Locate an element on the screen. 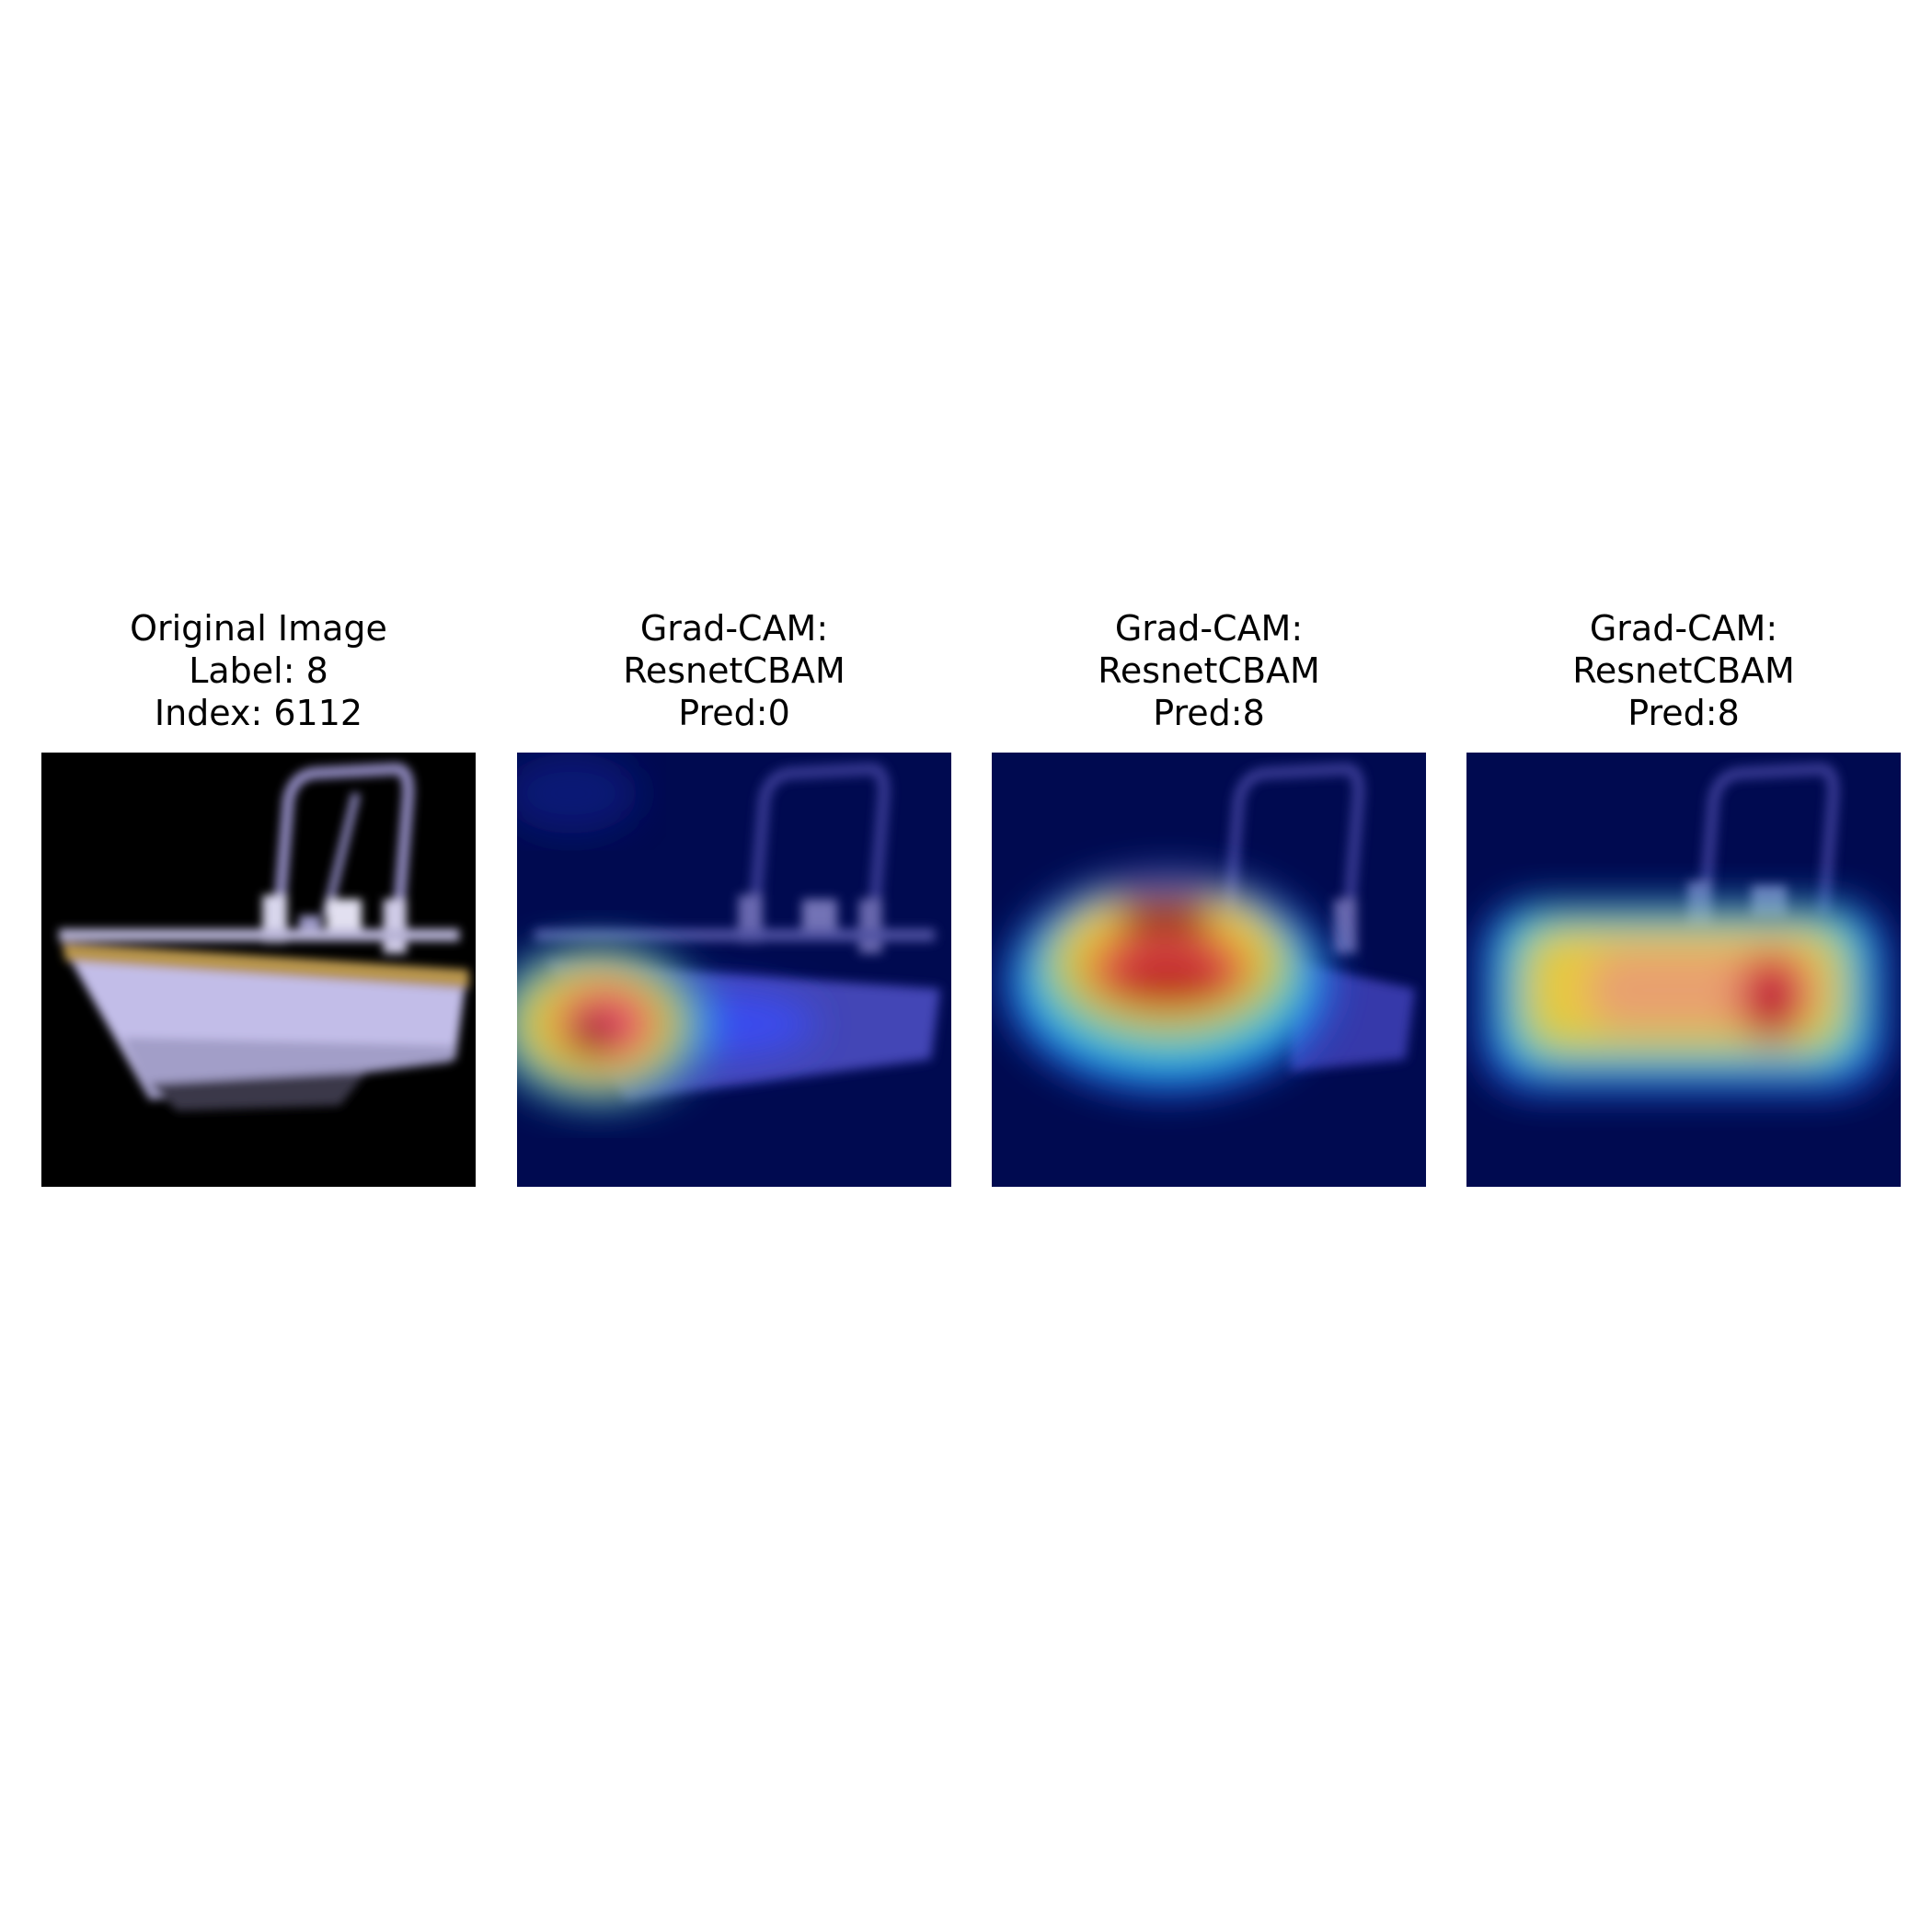 The image size is (1932, 1932). title-line: Pred:0 is located at coordinates (734, 713).